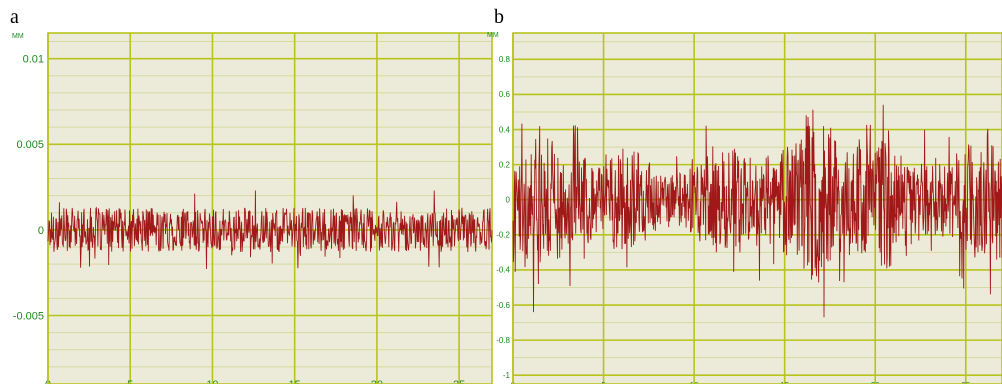 The image size is (1002, 384). I want to click on panel-a-label: a, so click(14, 17).